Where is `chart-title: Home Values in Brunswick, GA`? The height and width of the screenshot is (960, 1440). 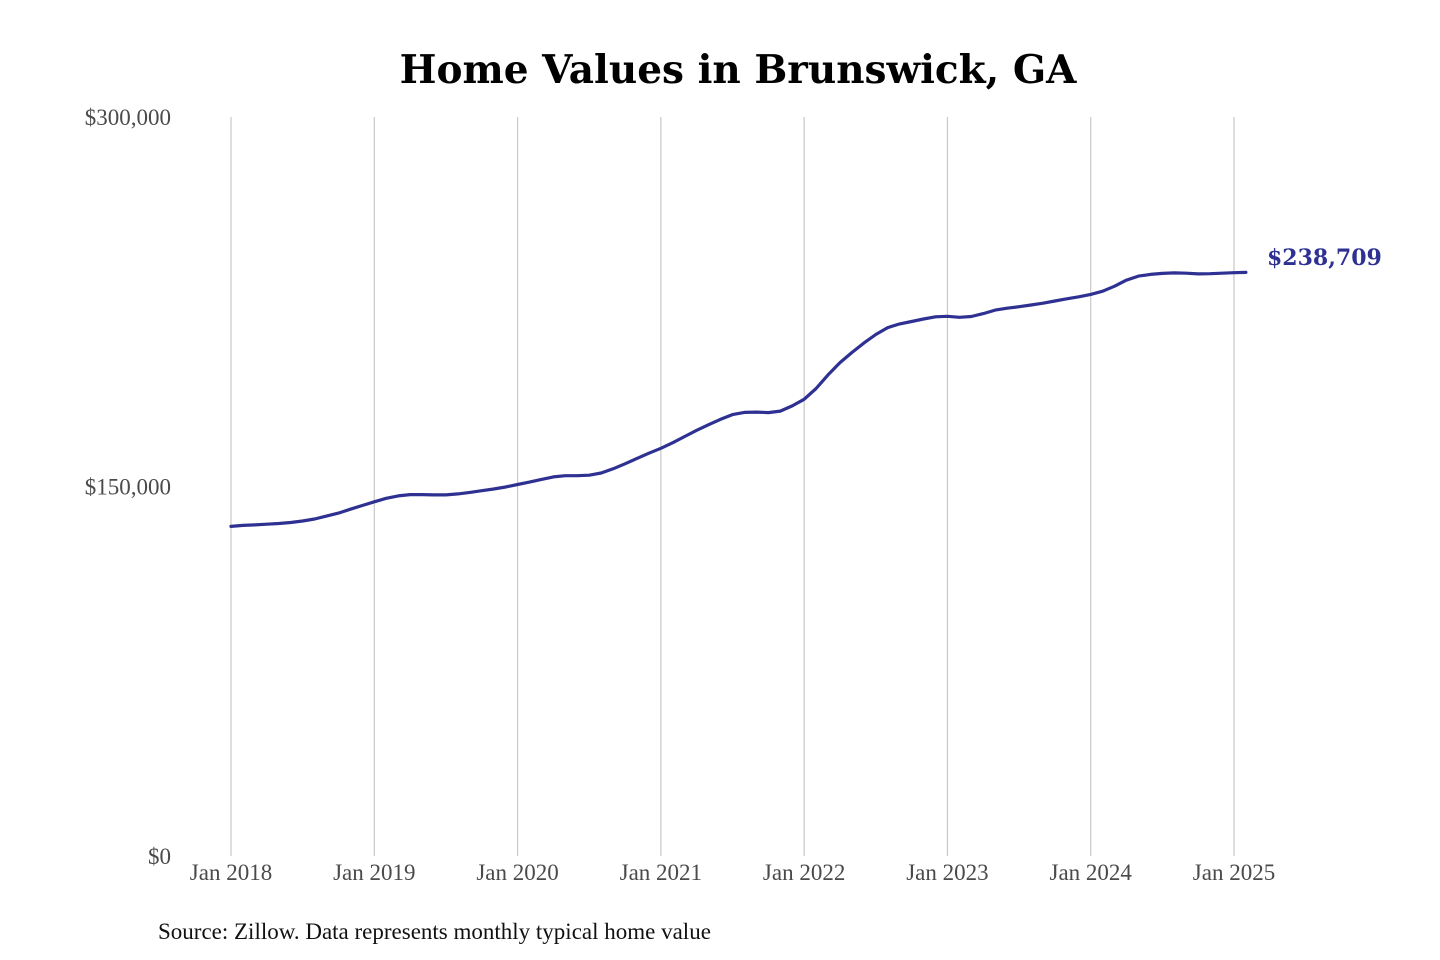
chart-title: Home Values in Brunswick, GA is located at coordinates (739, 70).